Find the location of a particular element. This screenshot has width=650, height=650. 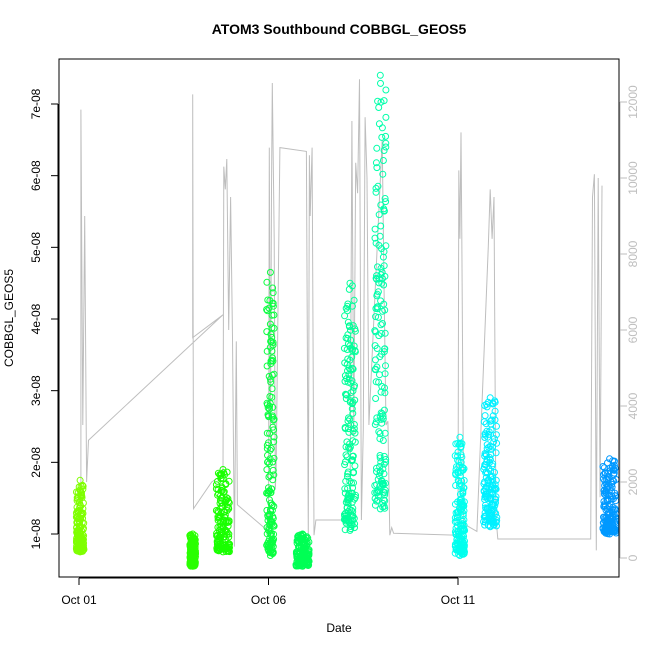

y-tick-label: 3e-08 is located at coordinates (36, 390).